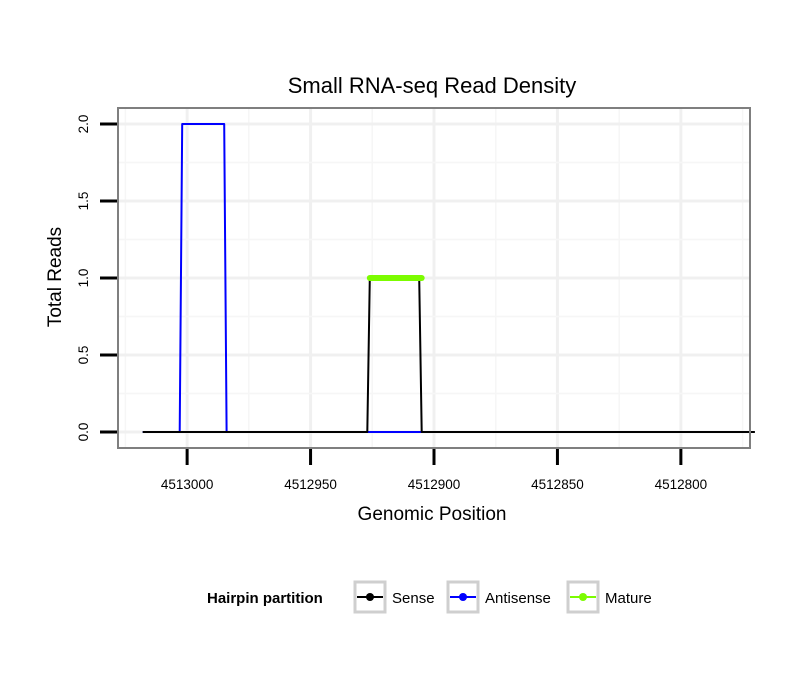 This screenshot has width=810, height=690. I want to click on legend-item-sense: Sense, so click(394, 597).